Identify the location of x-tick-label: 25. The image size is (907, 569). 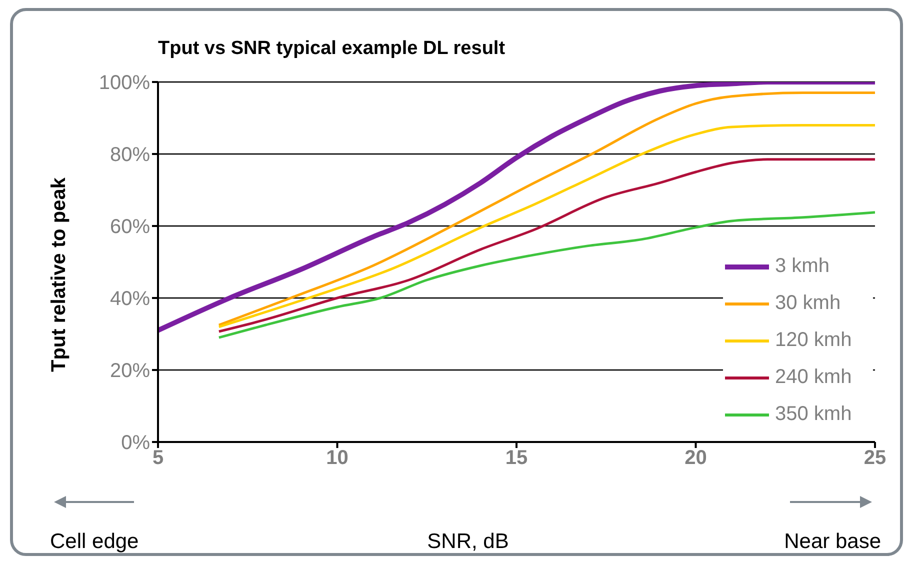
(875, 458).